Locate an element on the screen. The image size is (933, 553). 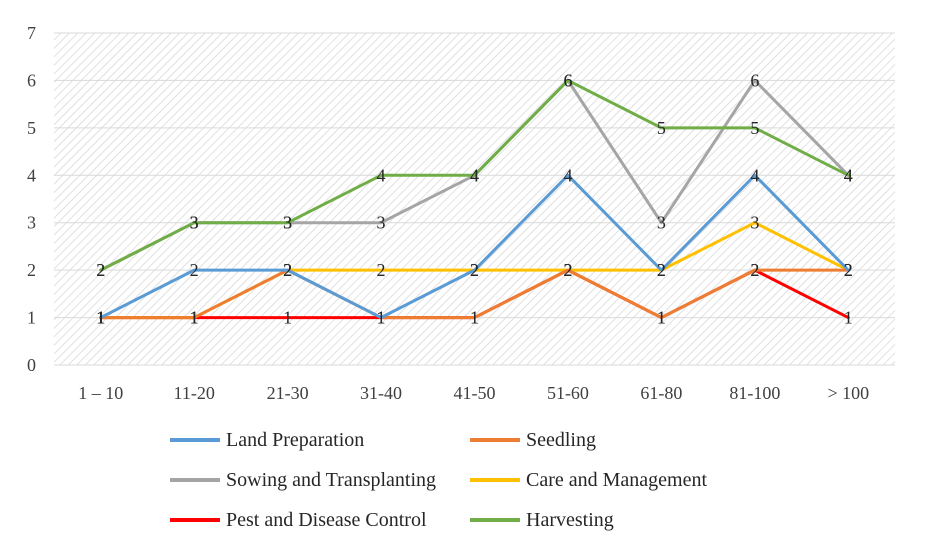
y-tick-label: 2 is located at coordinates (31, 270).